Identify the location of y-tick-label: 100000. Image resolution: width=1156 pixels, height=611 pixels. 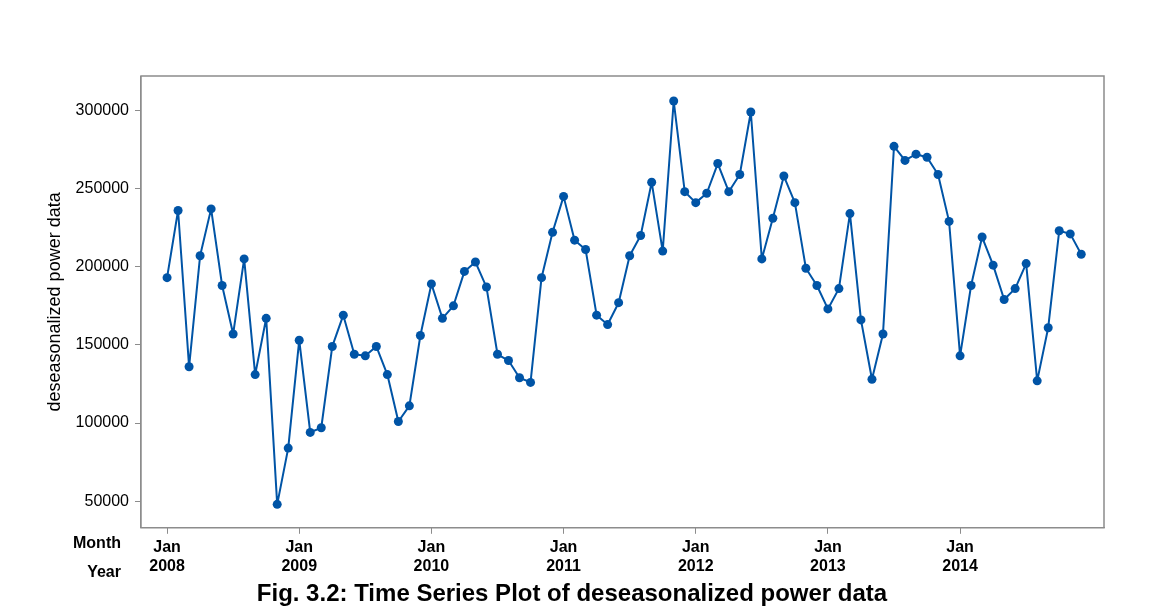
(102, 422).